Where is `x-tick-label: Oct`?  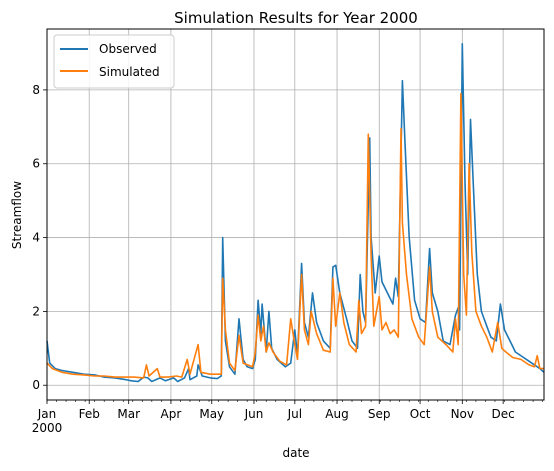
x-tick-label: Oct is located at coordinates (420, 414).